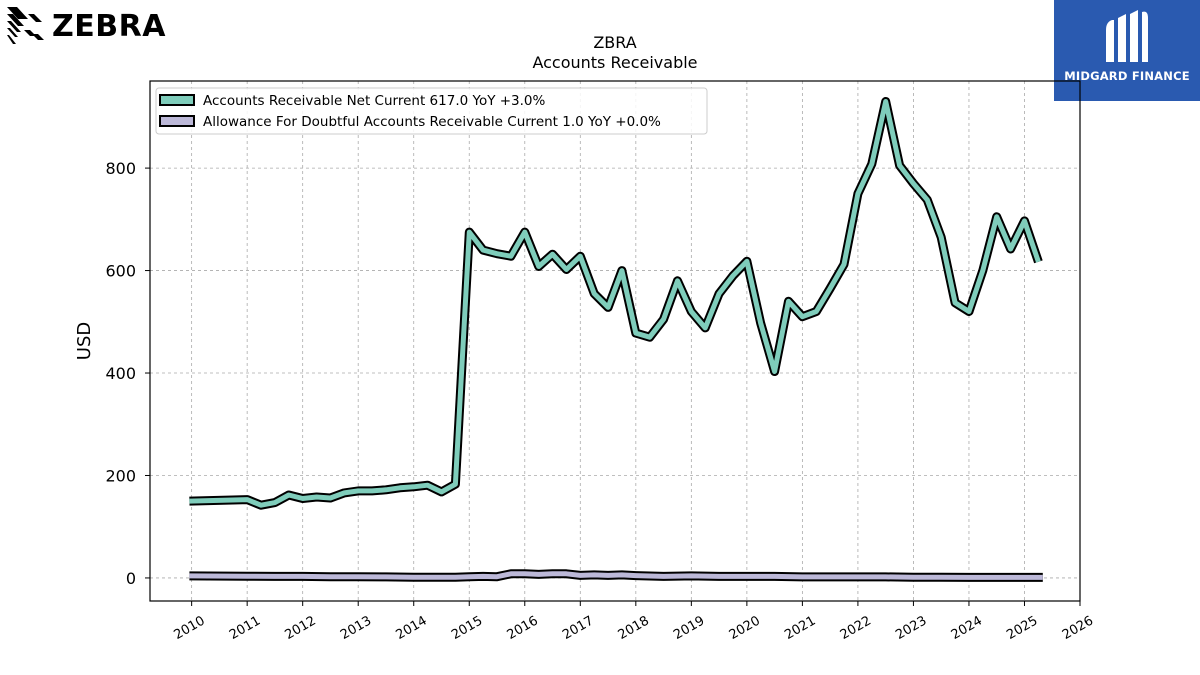 This screenshot has height=675, width=1200. I want to click on x-tick-label: 2010, so click(189, 628).